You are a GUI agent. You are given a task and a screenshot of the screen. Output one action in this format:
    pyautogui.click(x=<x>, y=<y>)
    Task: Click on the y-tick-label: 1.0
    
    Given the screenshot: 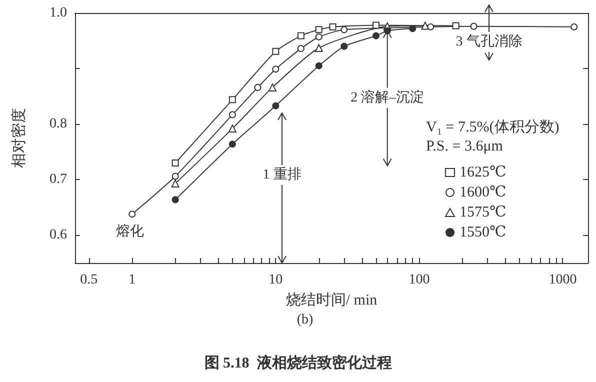 What is the action you would take?
    pyautogui.click(x=58, y=13)
    